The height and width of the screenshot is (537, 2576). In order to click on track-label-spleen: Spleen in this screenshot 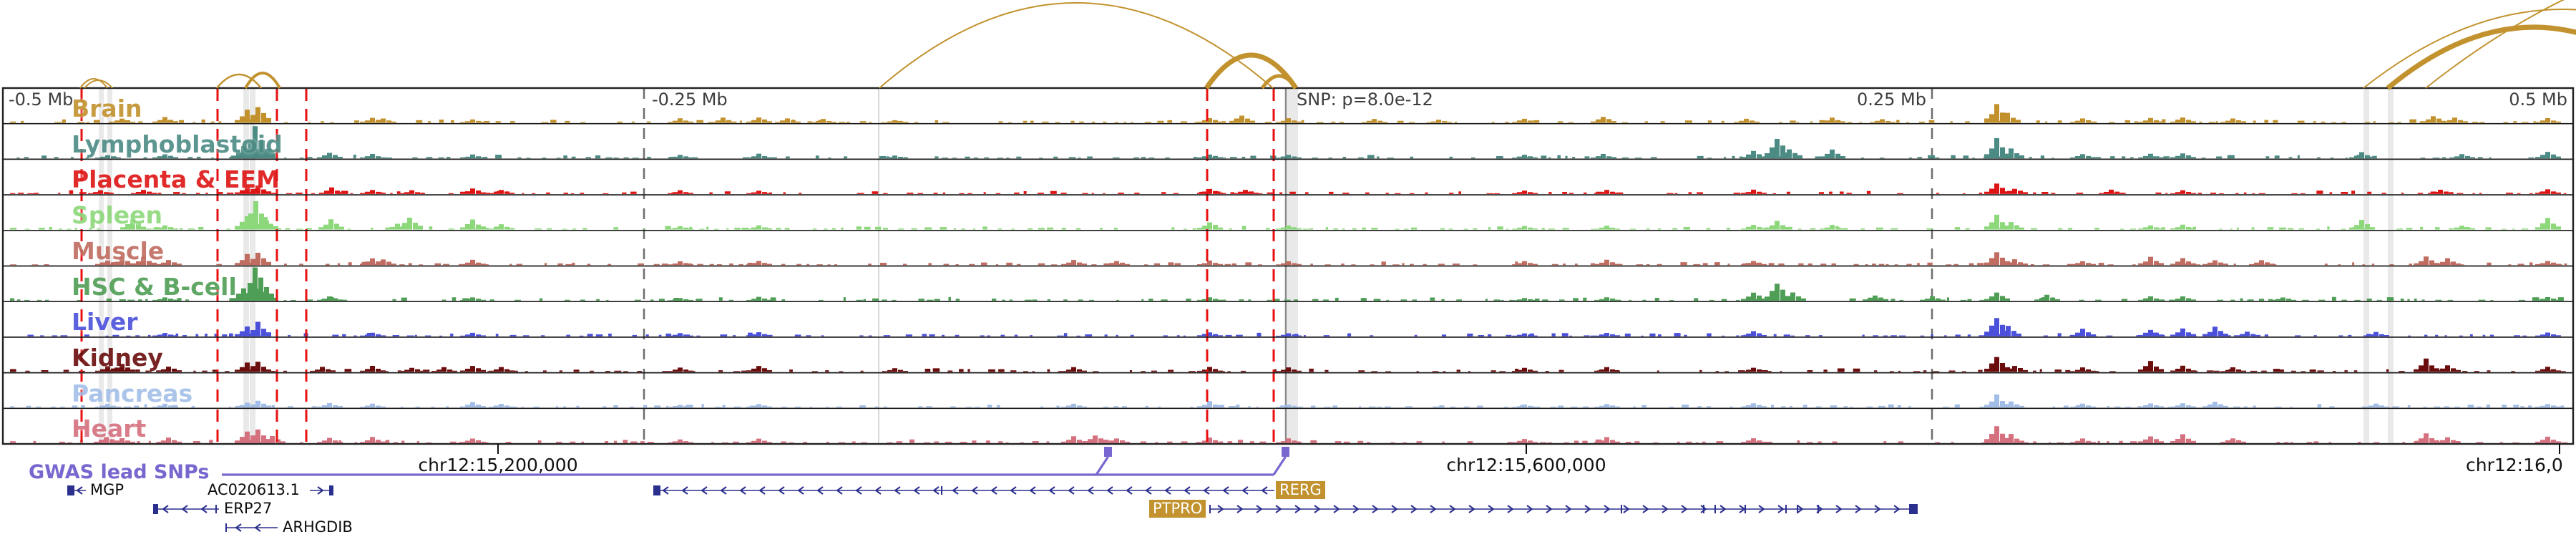, I will do `click(117, 215)`.